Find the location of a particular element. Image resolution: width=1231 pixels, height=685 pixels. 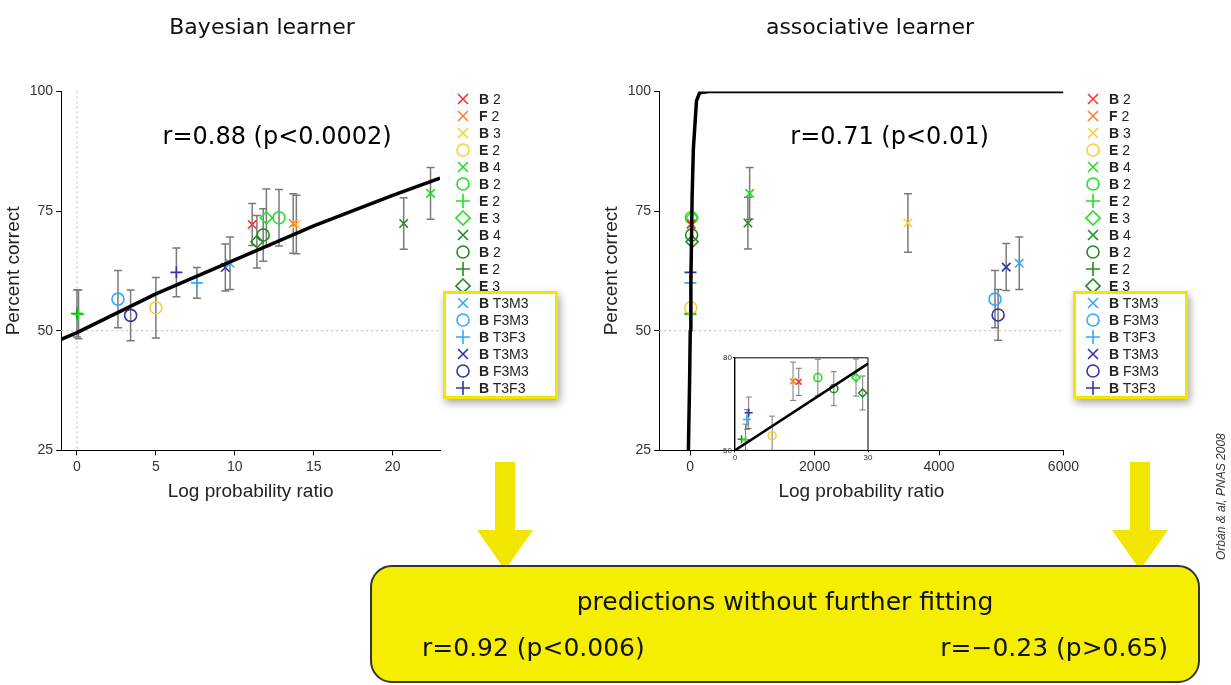

x-tick-label: 5 is located at coordinates (155, 465).